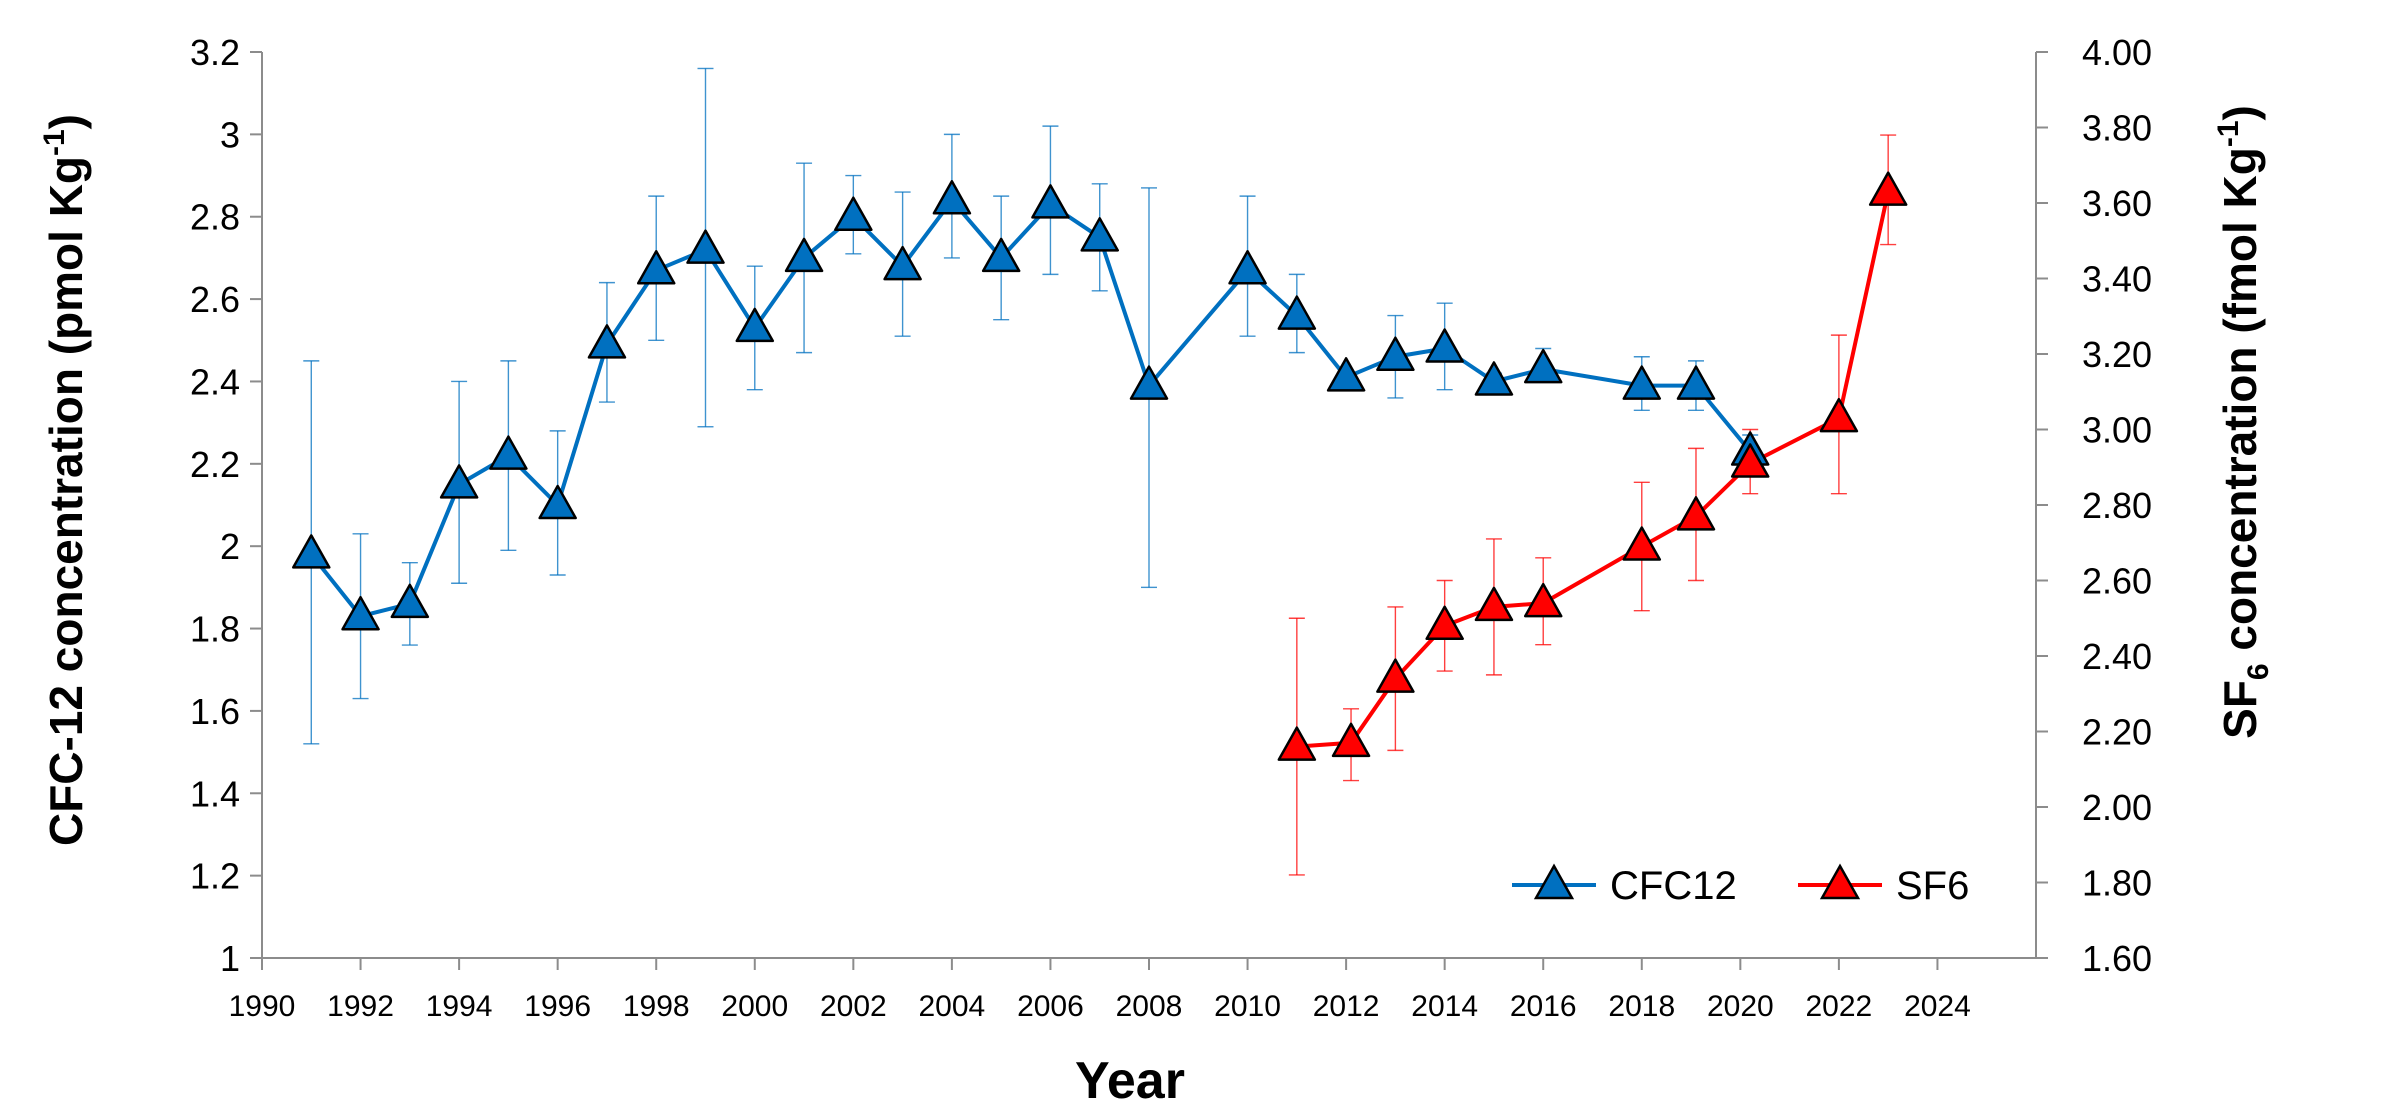 The image size is (2386, 1117). I want to click on x-tick-label: 2018, so click(1641, 1006).